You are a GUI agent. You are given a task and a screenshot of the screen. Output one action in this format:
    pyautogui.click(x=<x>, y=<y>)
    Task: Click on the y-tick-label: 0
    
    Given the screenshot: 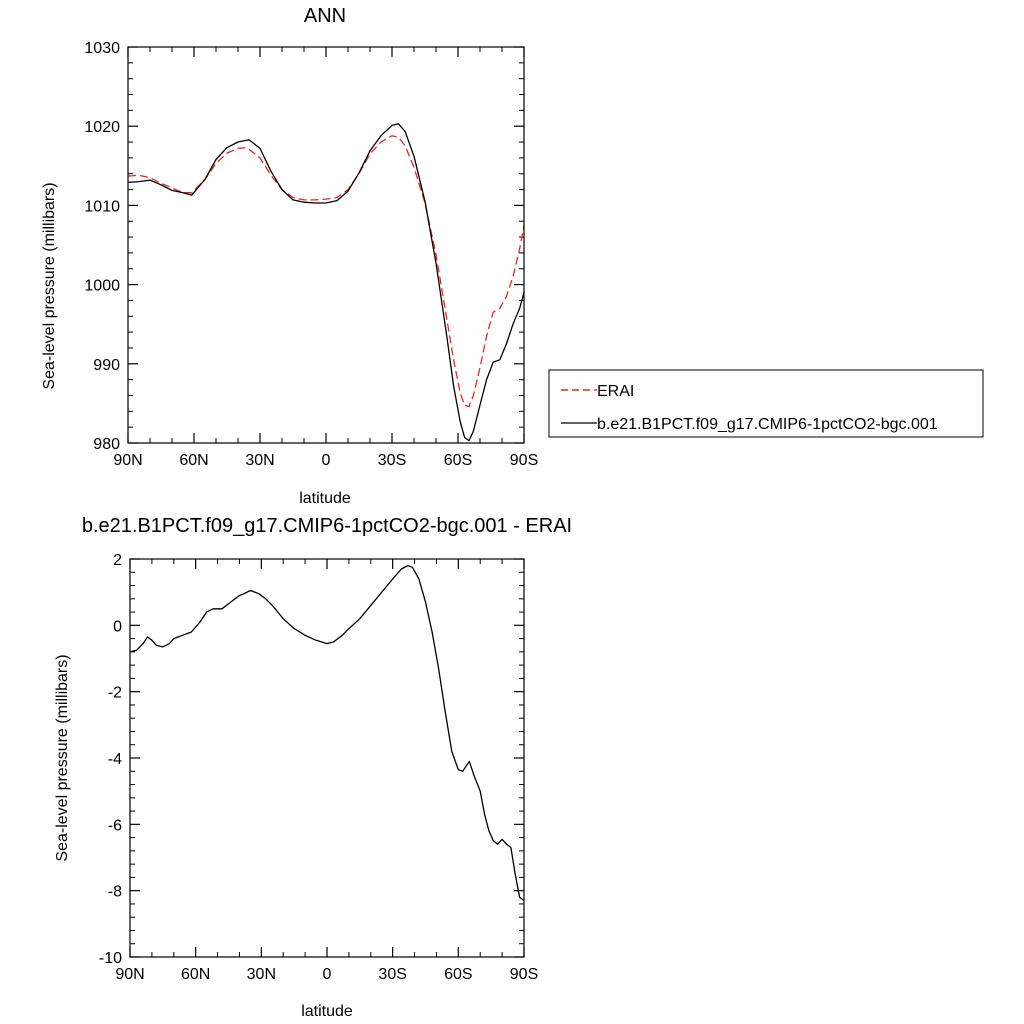 What is the action you would take?
    pyautogui.click(x=117, y=626)
    